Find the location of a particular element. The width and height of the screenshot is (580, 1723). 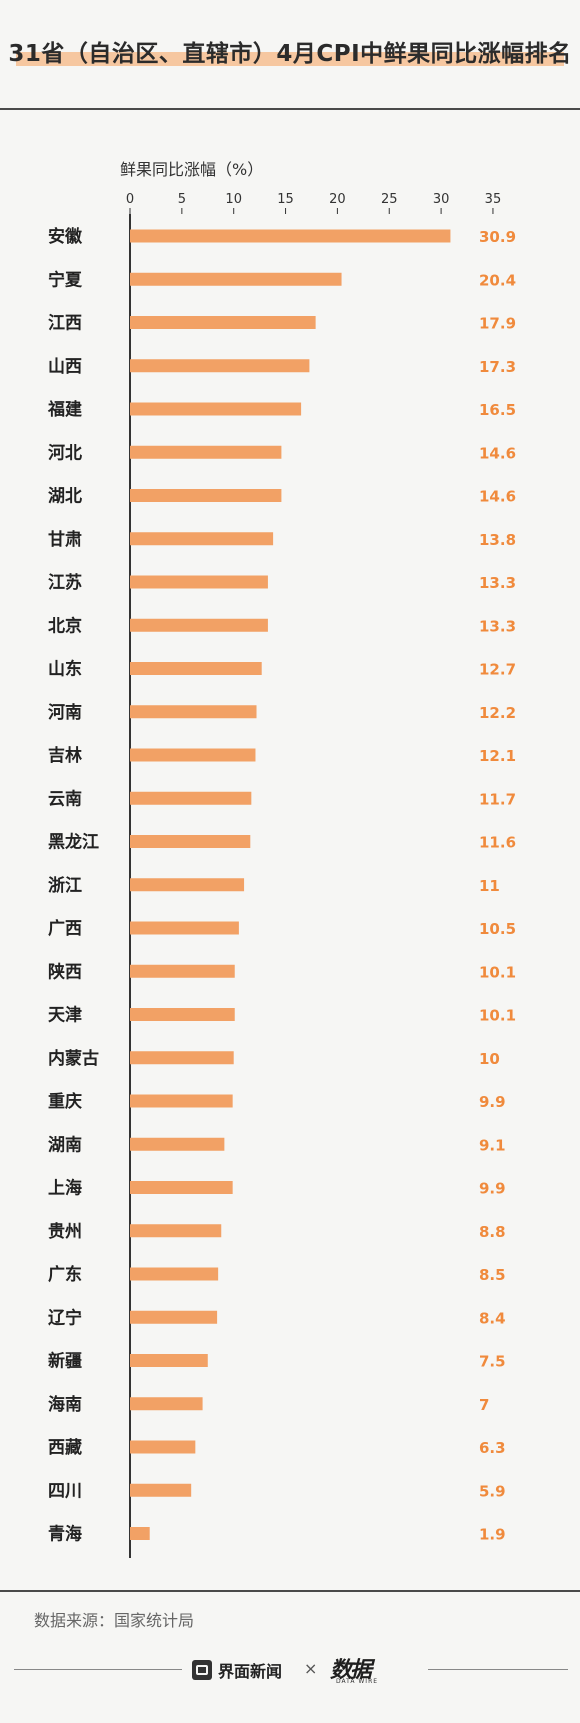

category-label: 浙江 is located at coordinates (65, 885).